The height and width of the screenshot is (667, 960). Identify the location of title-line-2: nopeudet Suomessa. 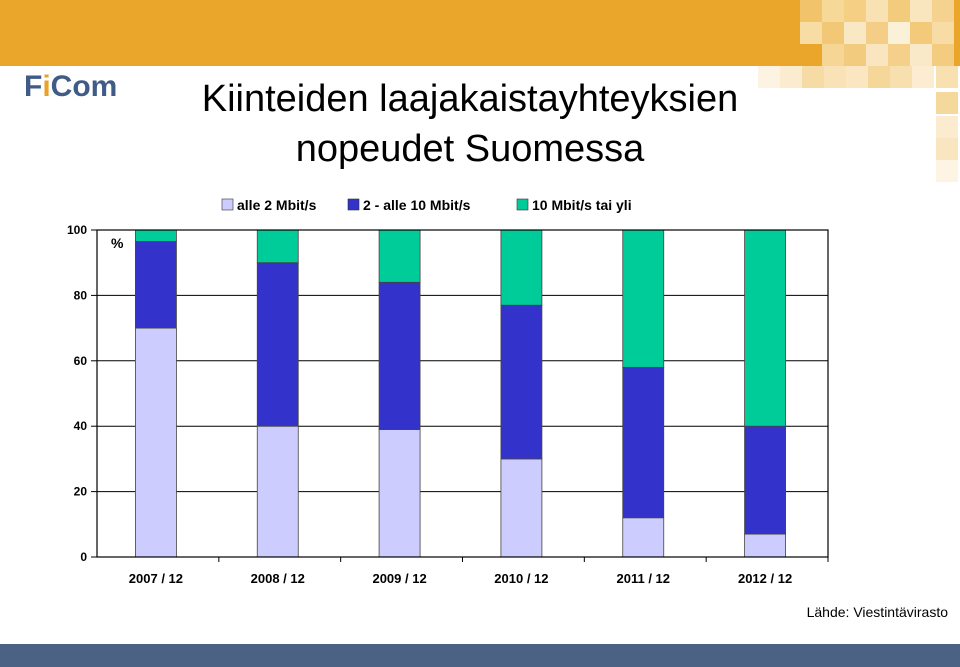
(470, 149).